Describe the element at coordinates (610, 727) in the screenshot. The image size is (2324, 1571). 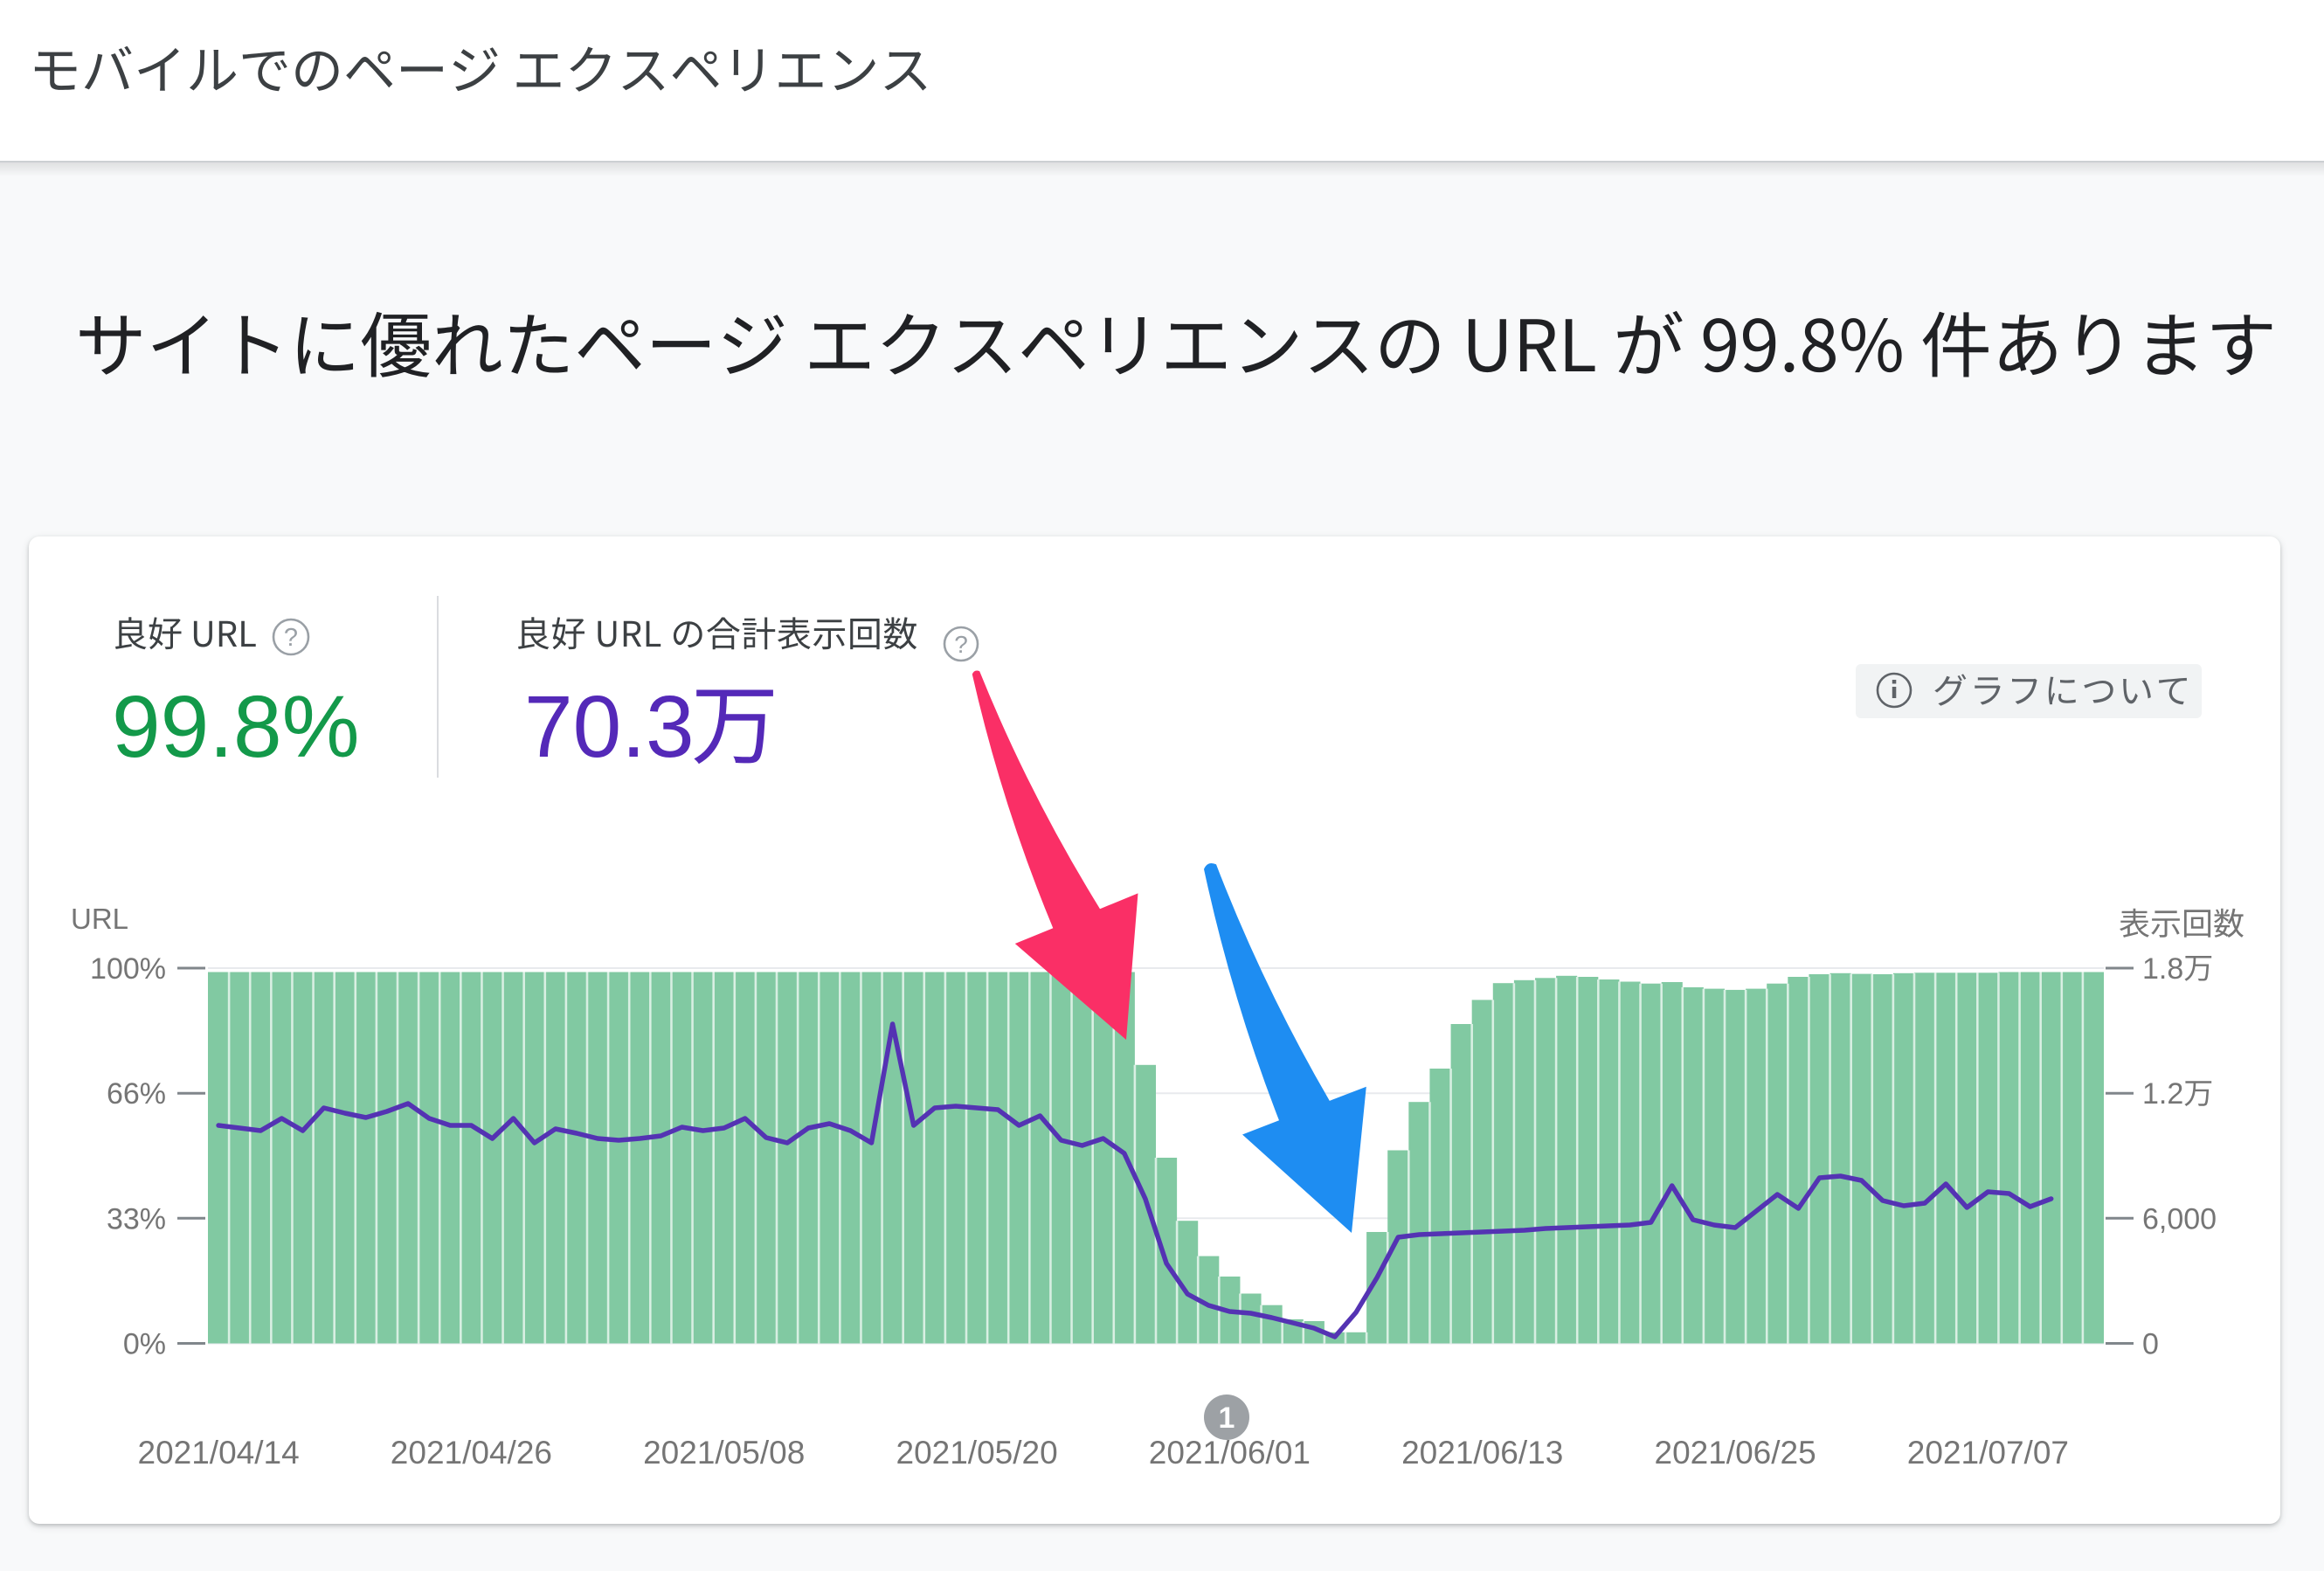
I see `svg-text: 70.3` at that location.